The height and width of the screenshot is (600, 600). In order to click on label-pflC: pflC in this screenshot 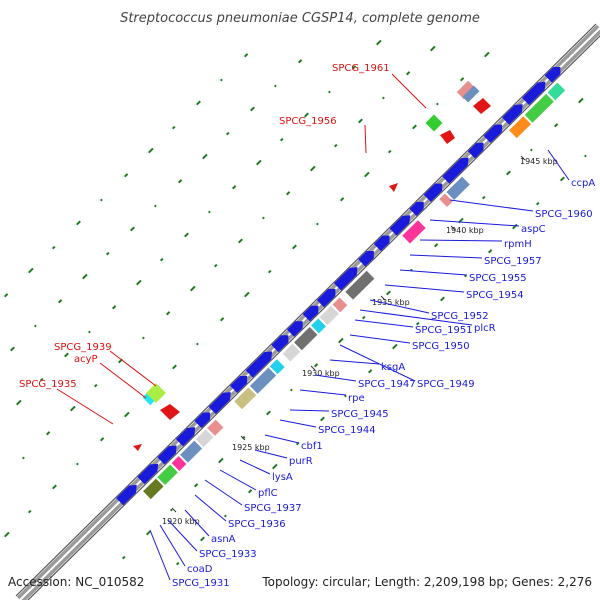, I will do `click(268, 493)`.